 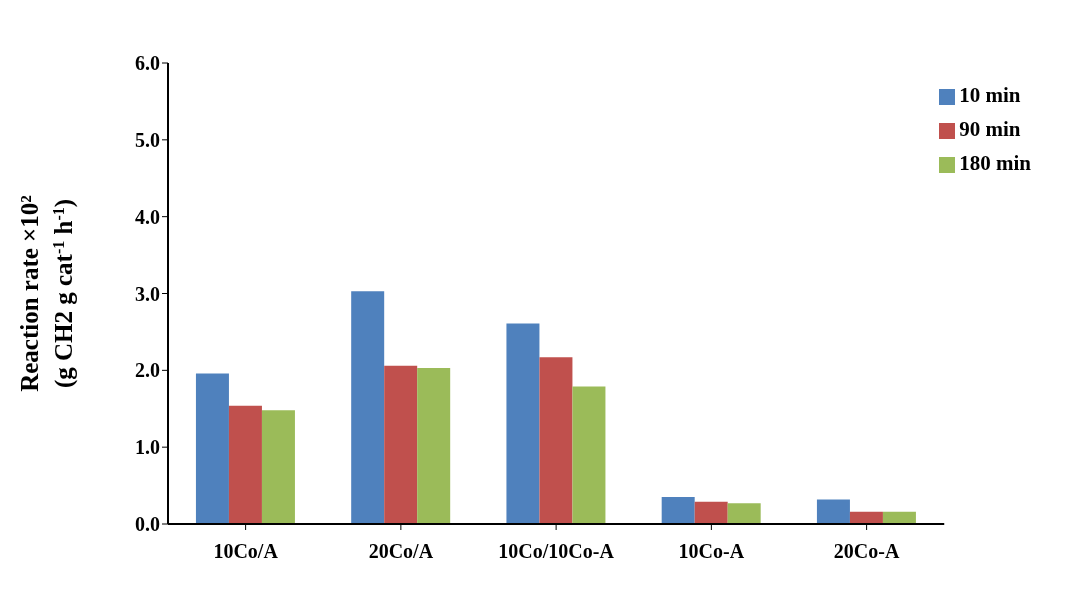 I want to click on x-tick-label: 10Co/10Co-A, so click(x=556, y=551).